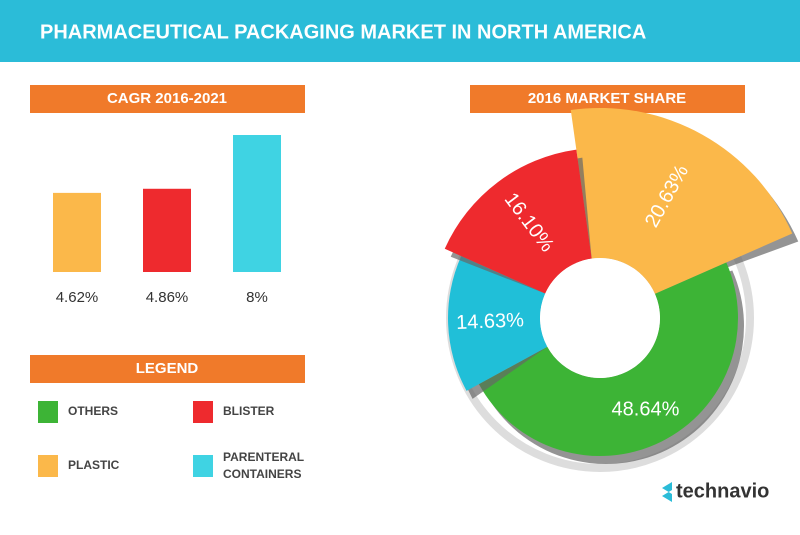 This screenshot has width=800, height=535. I want to click on header-bar, so click(400, 31).